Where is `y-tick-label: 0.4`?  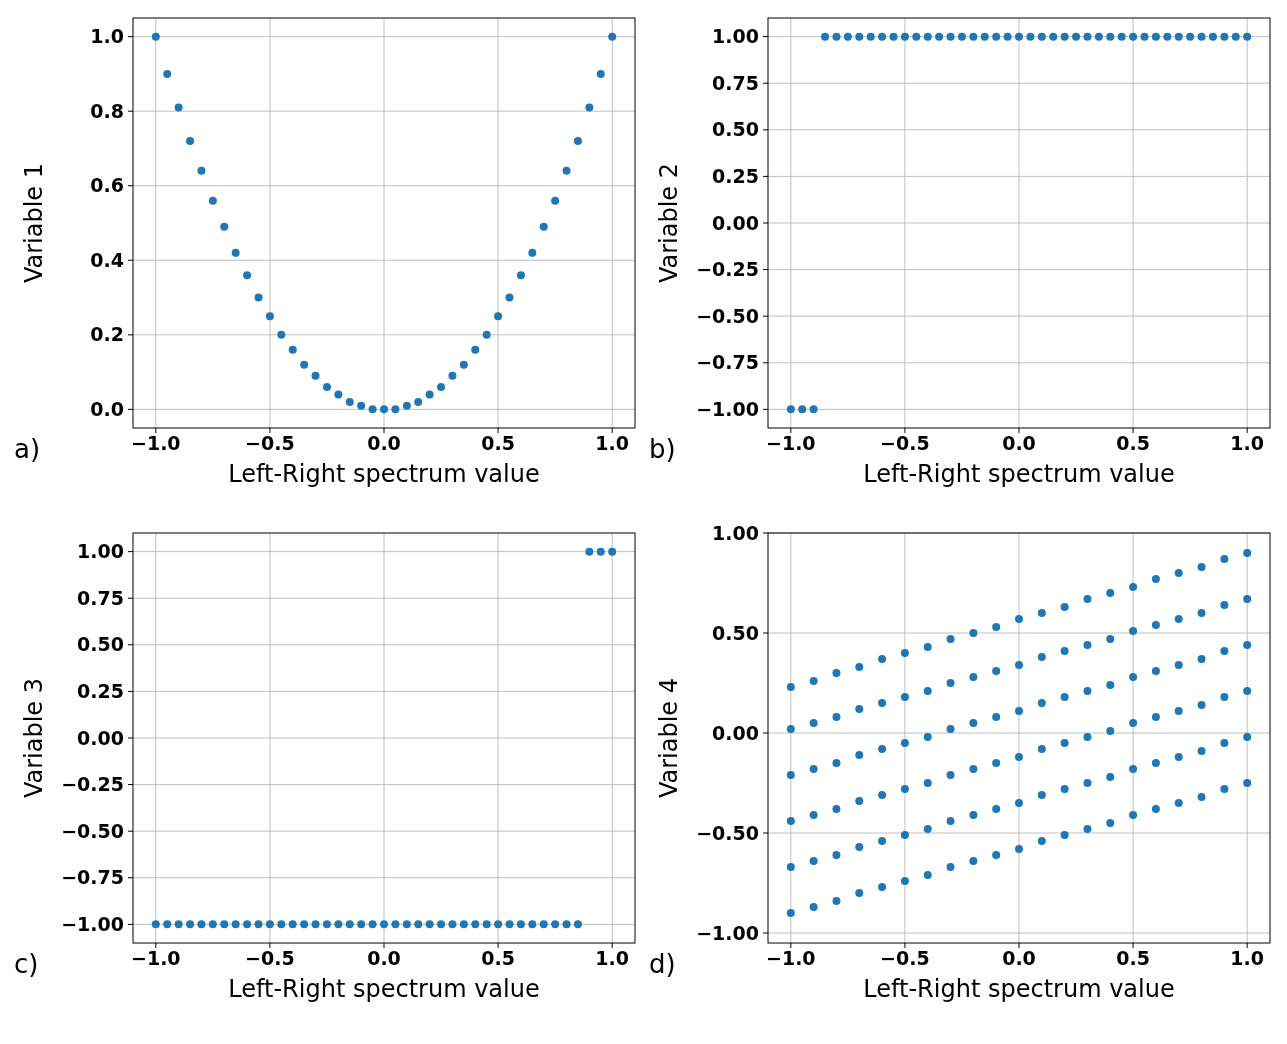 y-tick-label: 0.4 is located at coordinates (107, 259).